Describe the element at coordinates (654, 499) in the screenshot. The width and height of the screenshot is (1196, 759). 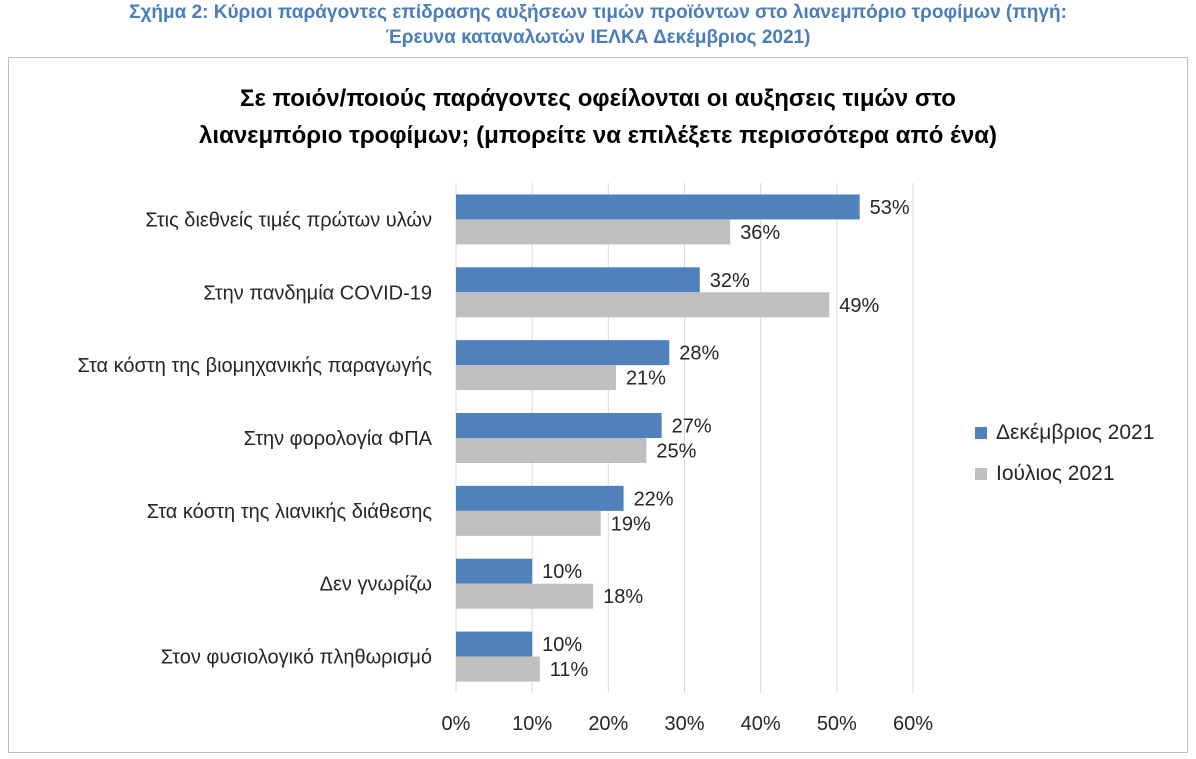
I see `data-label-december: 22%` at that location.